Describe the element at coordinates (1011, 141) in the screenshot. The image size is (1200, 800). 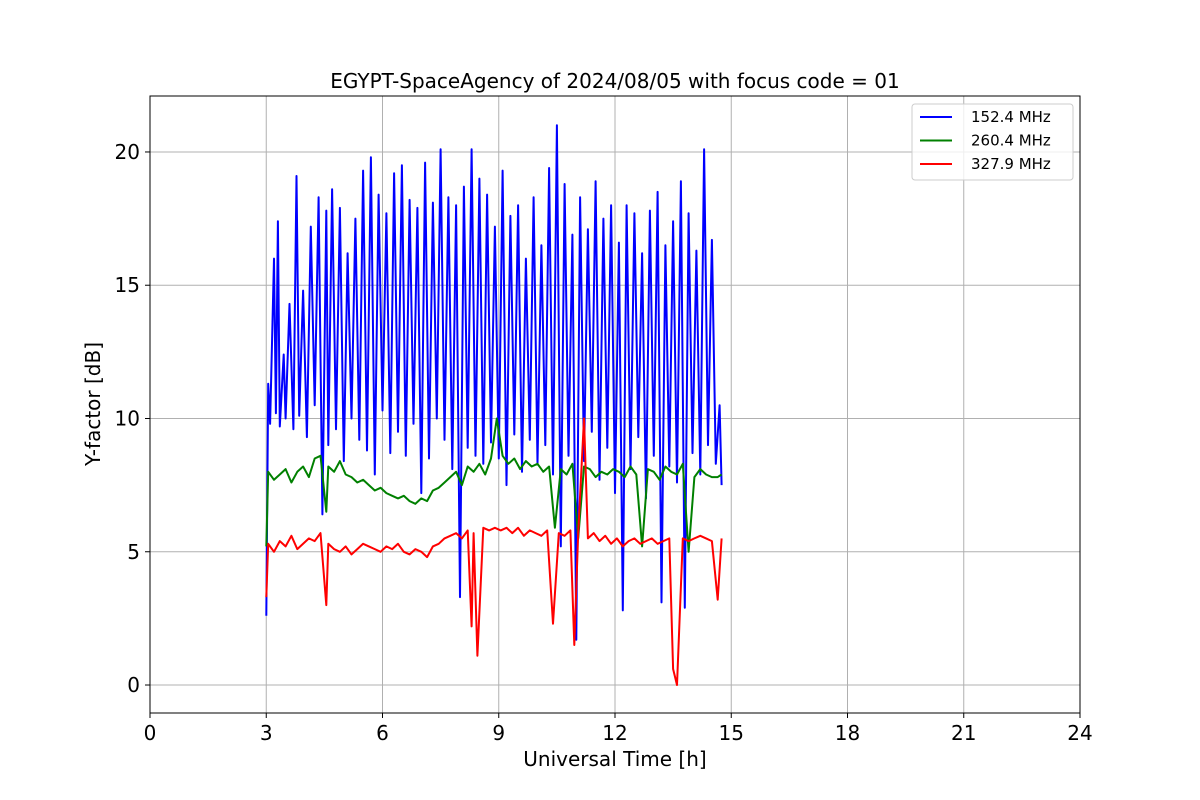
I see `legend-label: 260.4 MHz` at that location.